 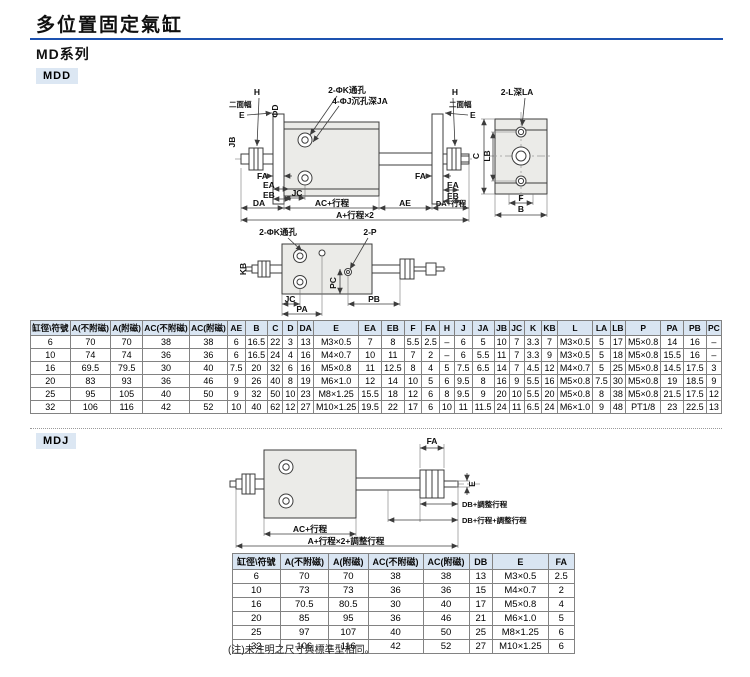 I want to click on dim-label-l-holes: 2-L深LA, so click(x=517, y=92).